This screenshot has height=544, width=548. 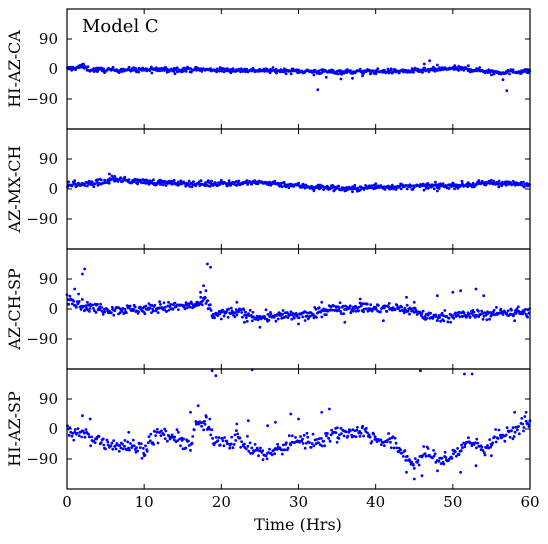 What do you see at coordinates (14, 190) in the screenshot?
I see `y-axis-label: AZ-MX-CH` at bounding box center [14, 190].